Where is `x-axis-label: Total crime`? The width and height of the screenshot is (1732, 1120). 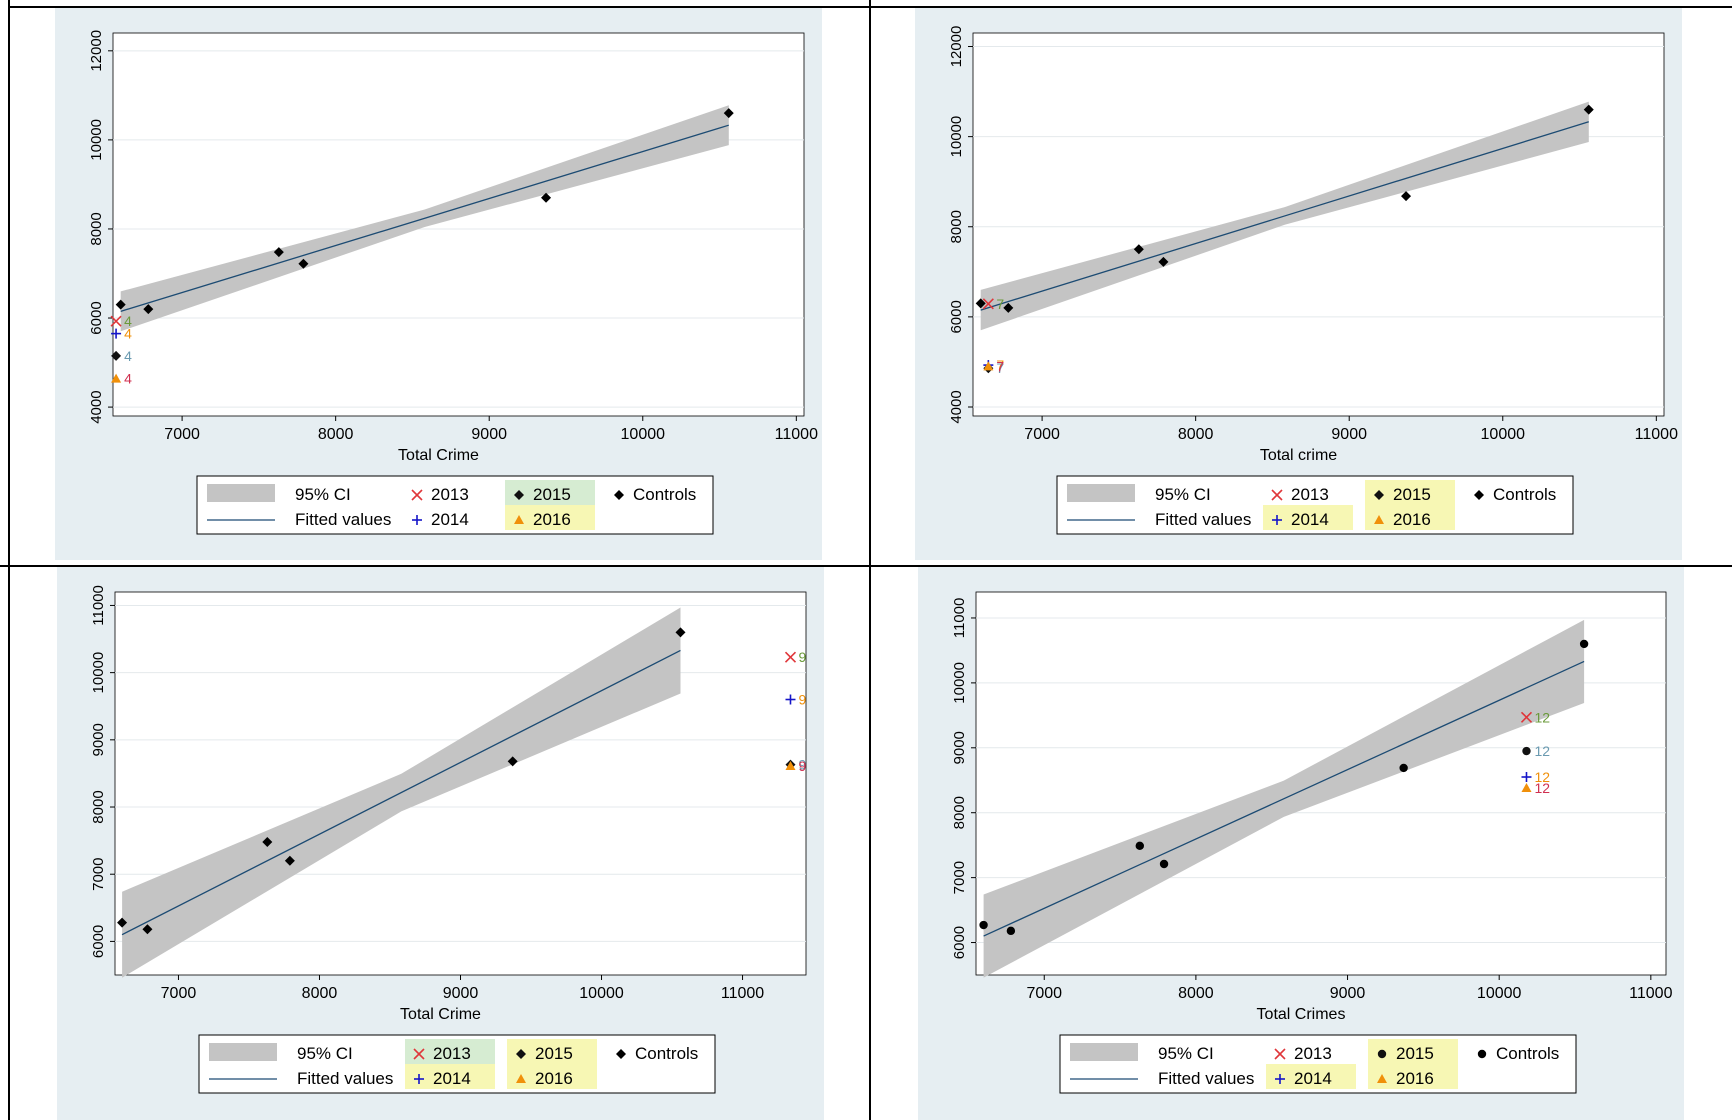 x-axis-label: Total crime is located at coordinates (1298, 455).